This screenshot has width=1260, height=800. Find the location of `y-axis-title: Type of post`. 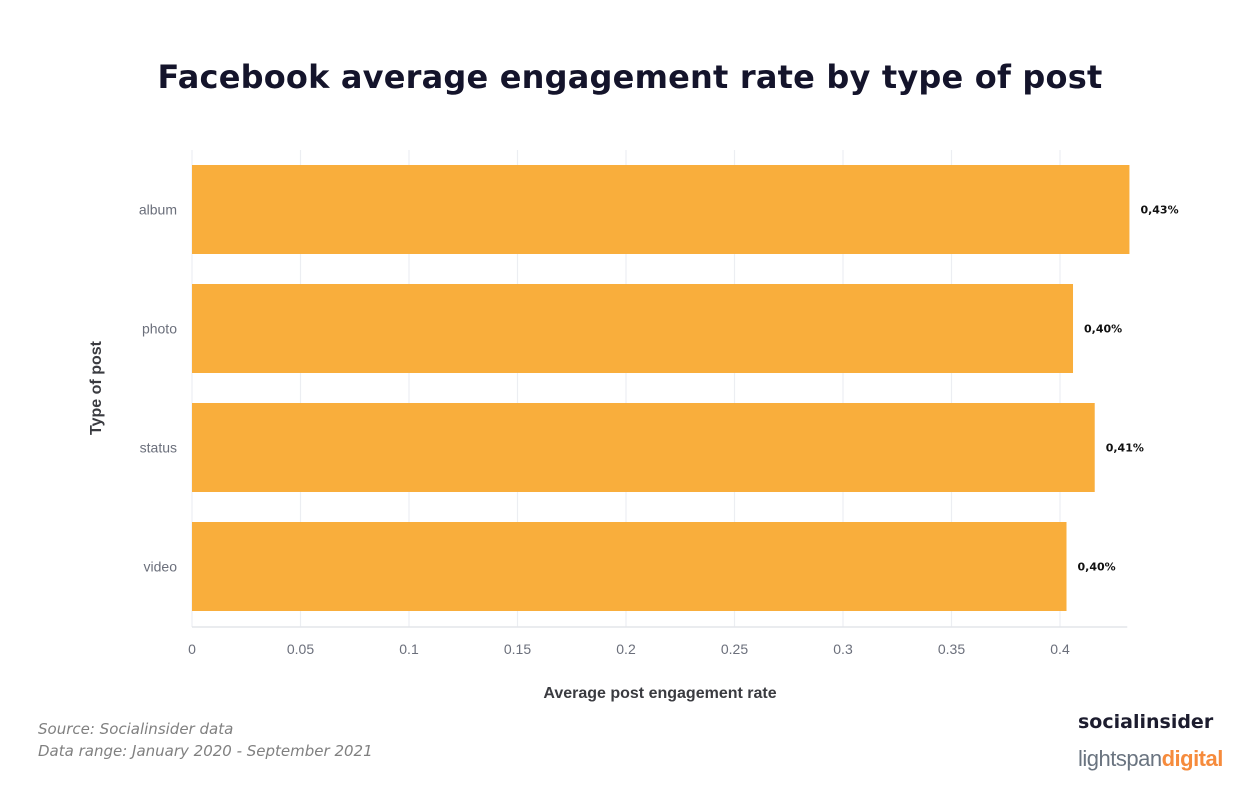

y-axis-title: Type of post is located at coordinates (96, 387).